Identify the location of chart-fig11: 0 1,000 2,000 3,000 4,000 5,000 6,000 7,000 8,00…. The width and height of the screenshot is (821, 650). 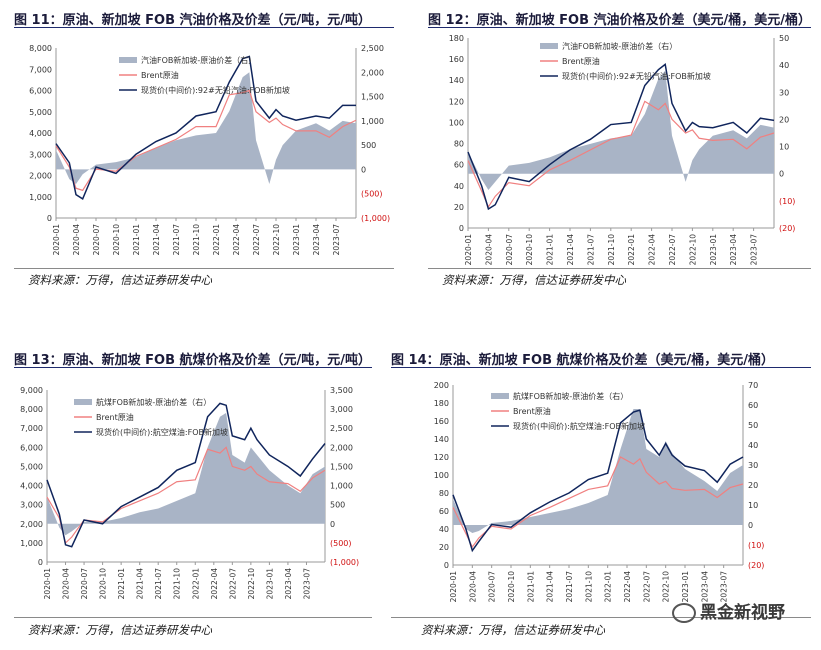
(209, 150).